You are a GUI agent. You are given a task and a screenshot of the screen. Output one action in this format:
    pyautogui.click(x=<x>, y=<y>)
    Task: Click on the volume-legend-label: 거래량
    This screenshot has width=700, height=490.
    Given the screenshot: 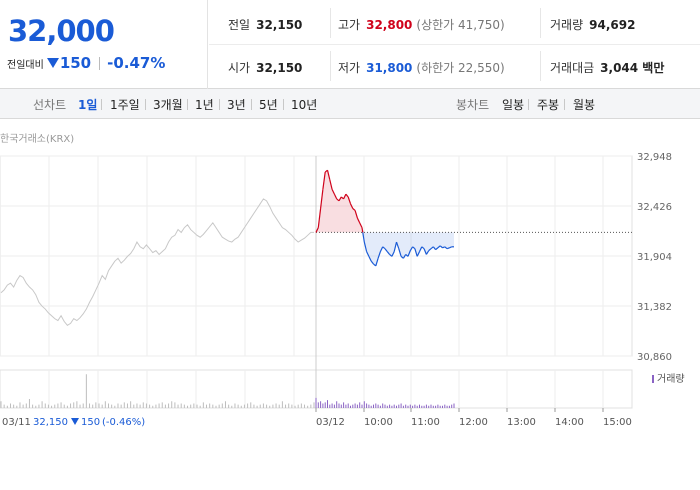 What is the action you would take?
    pyautogui.click(x=671, y=379)
    